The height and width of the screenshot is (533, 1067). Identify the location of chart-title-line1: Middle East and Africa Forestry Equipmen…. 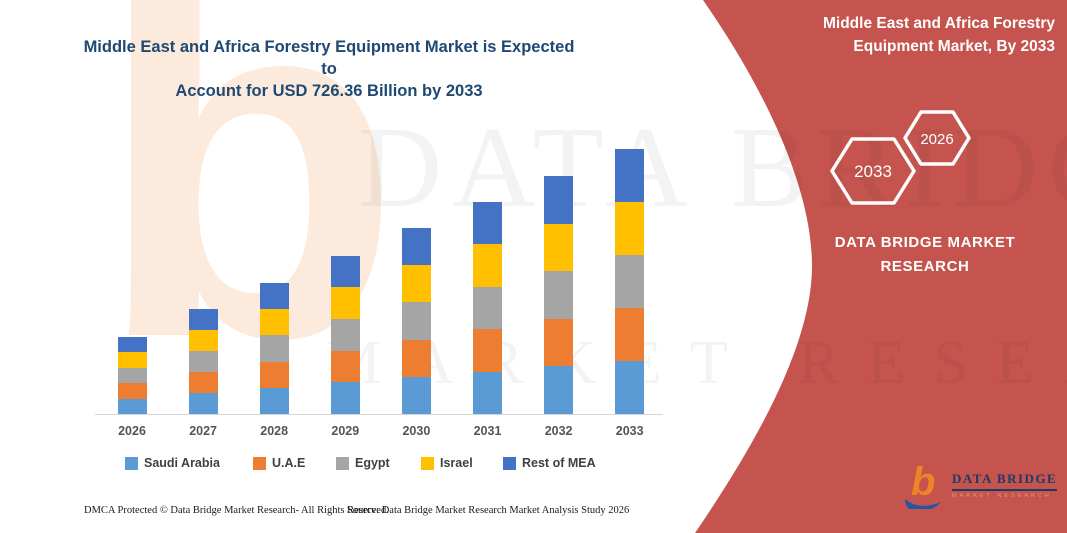
(329, 58).